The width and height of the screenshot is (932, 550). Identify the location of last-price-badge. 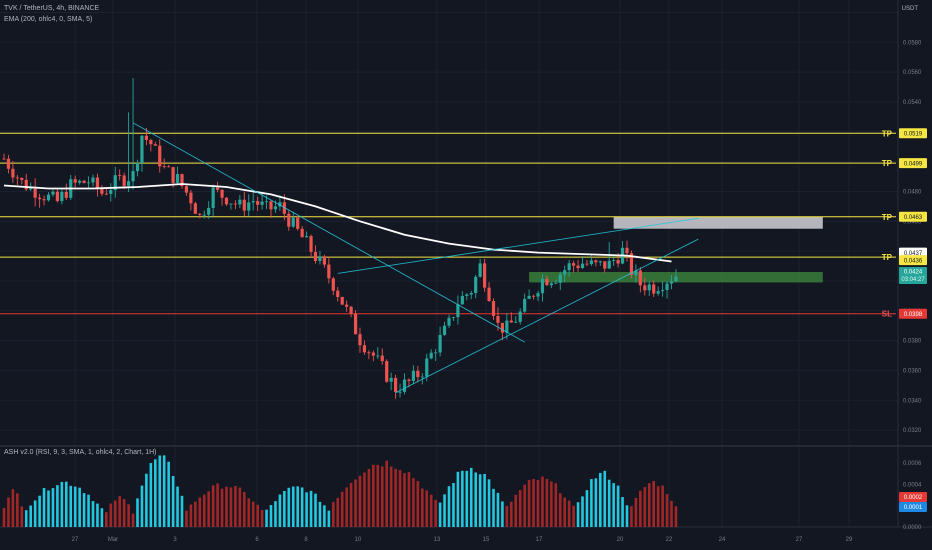
(913, 275).